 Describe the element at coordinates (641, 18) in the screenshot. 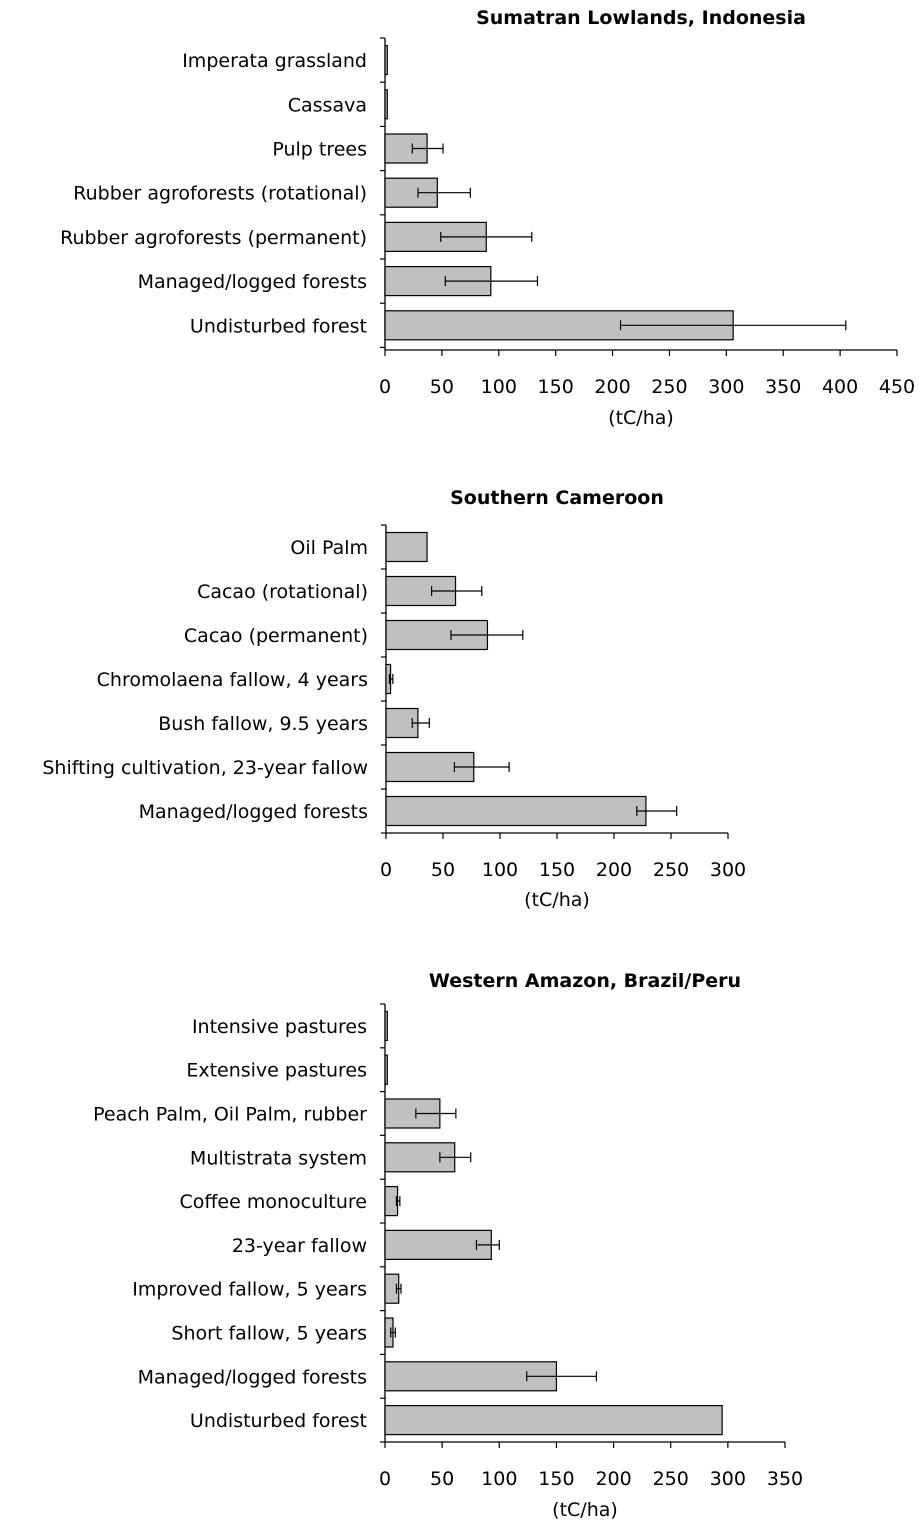

I see `chart-title: Sumatran Lowlands, Indonesia` at that location.